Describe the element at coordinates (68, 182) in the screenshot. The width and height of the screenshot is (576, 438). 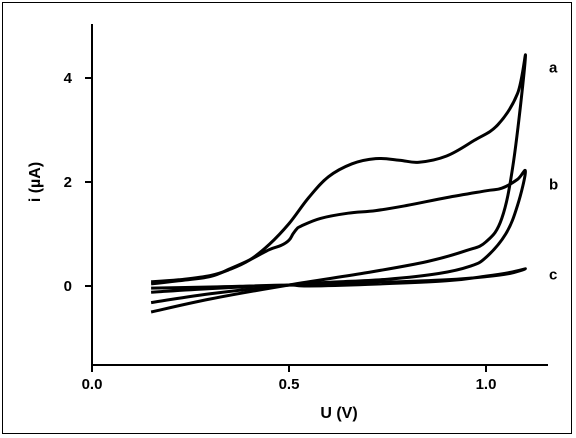
I see `y-tick-label: 2` at that location.